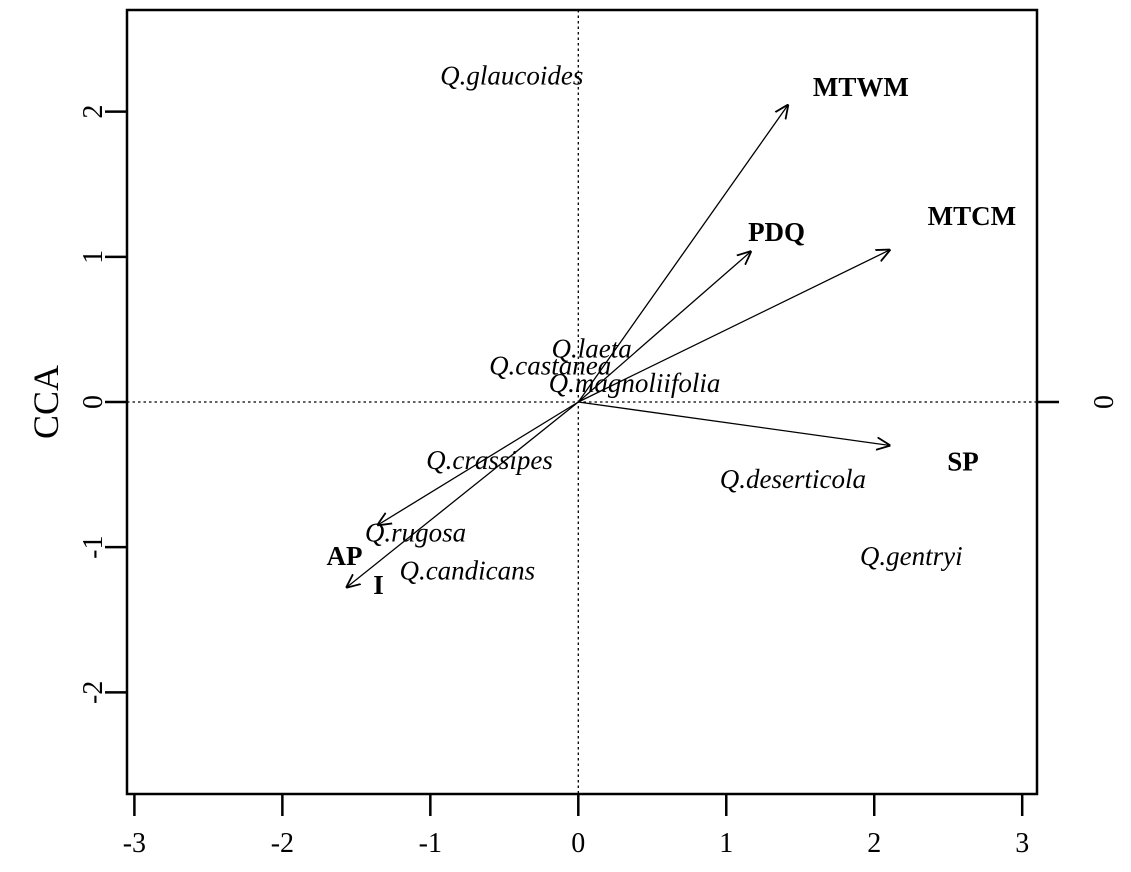 The width and height of the screenshot is (1131, 872). I want to click on right-axis: 0, so click(1078, 402).